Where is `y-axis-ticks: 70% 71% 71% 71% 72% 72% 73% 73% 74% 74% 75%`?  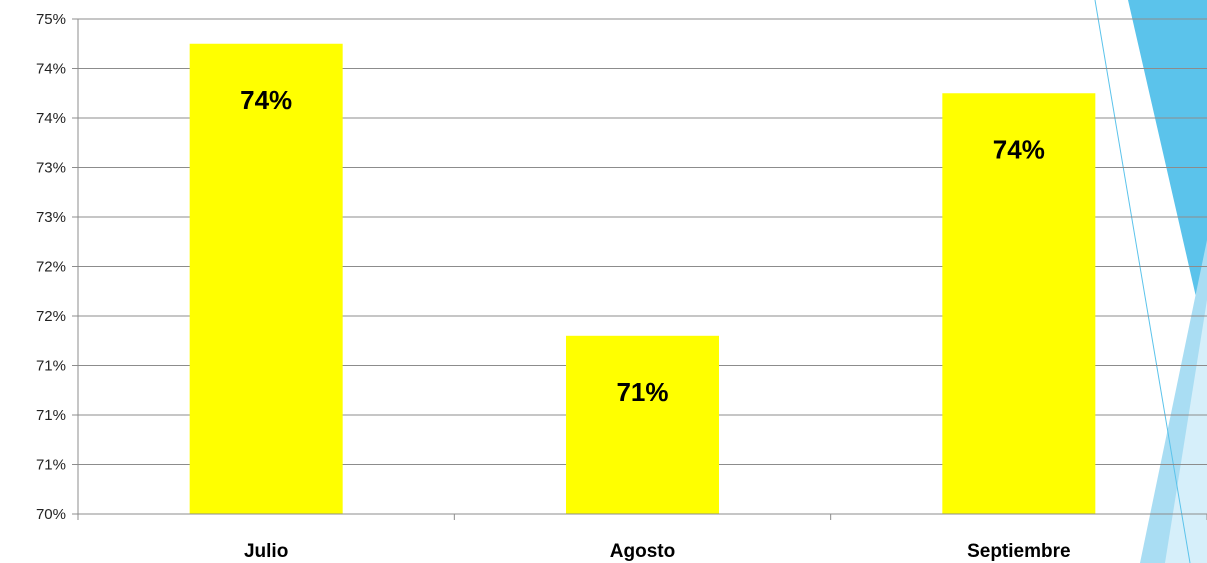
y-axis-ticks: 70% 71% 71% 71% 72% 72% 73% 73% 74% 74% 75% is located at coordinates (57, 267).